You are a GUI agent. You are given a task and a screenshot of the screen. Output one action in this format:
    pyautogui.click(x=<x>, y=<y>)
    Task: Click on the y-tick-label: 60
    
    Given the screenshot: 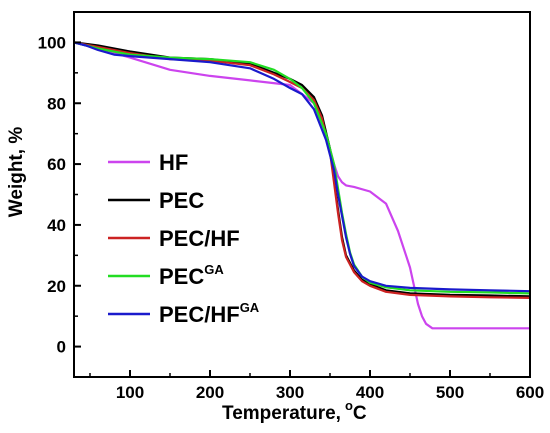 What is the action you would take?
    pyautogui.click(x=56, y=164)
    